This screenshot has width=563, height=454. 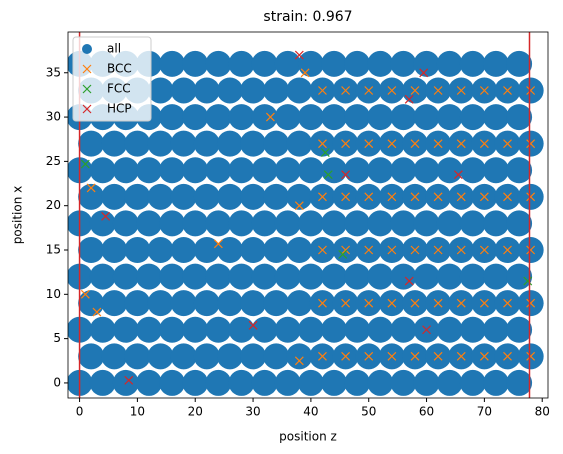 What do you see at coordinates (112, 79) in the screenshot?
I see `legend: all BCC FCC HCP` at bounding box center [112, 79].